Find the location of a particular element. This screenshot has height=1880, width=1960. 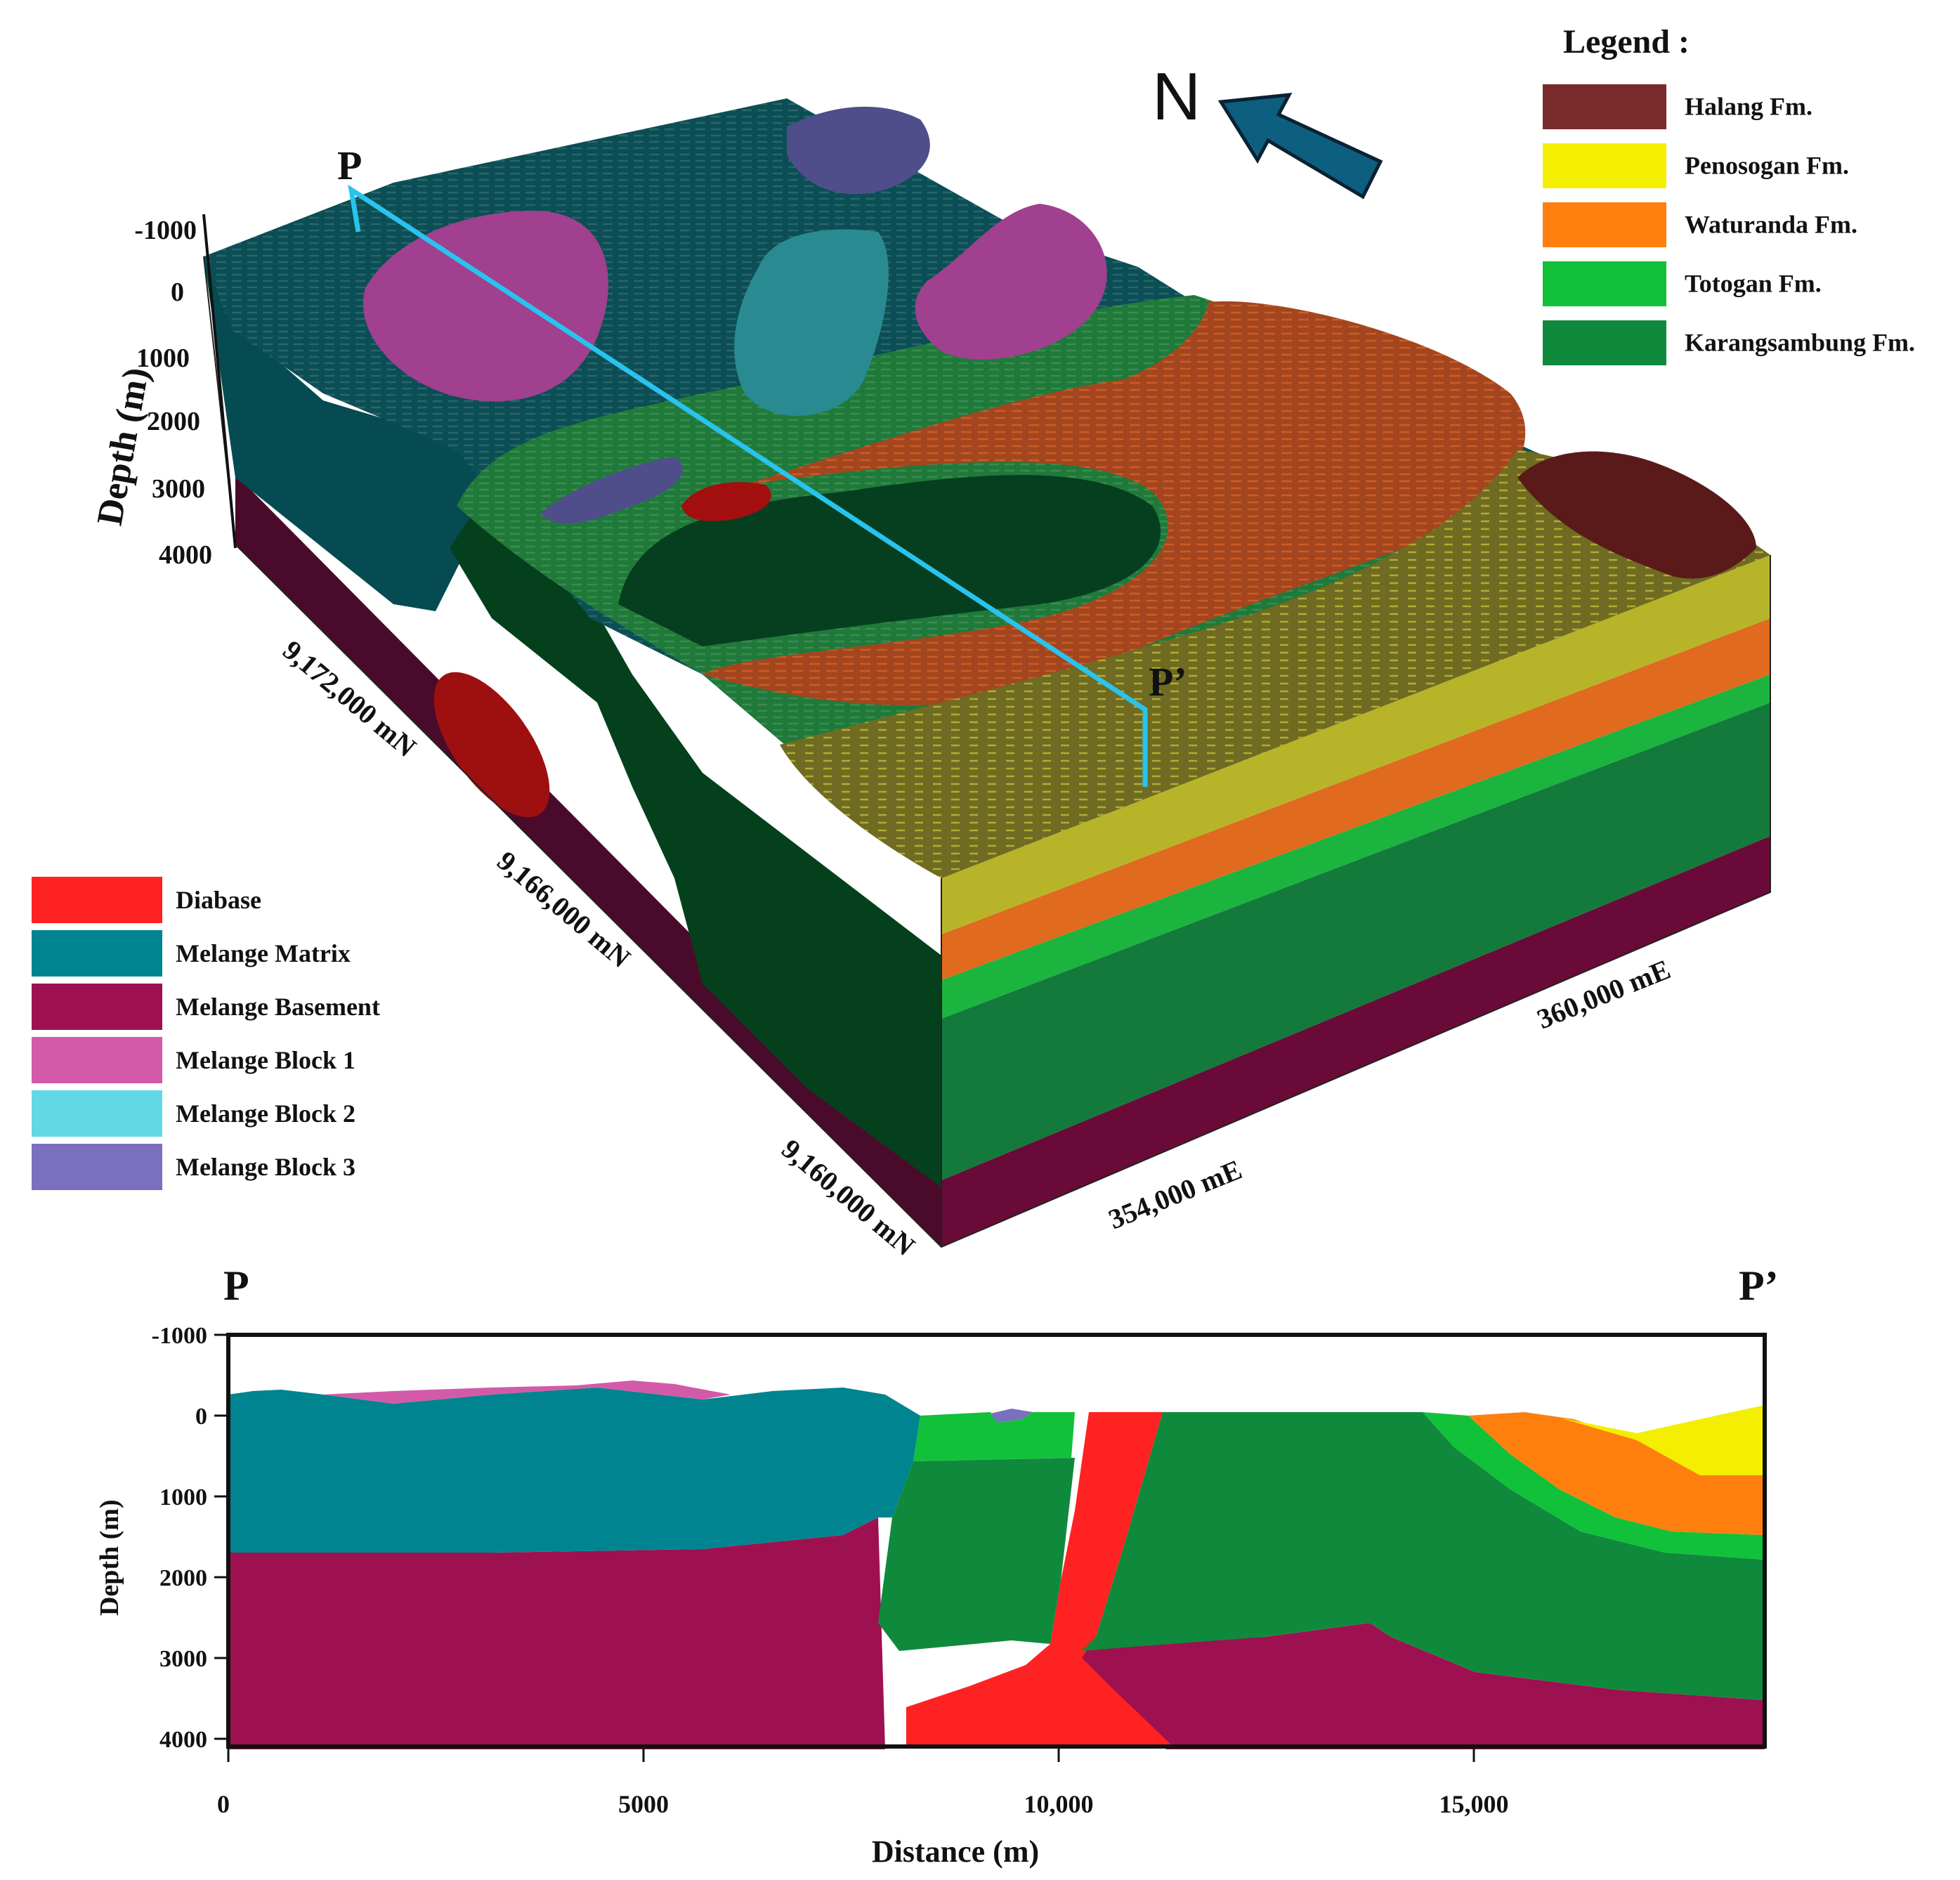

section-y-axis: -1000 0 1000 2000 3000 4000 Depth (m) is located at coordinates (161, 1538).